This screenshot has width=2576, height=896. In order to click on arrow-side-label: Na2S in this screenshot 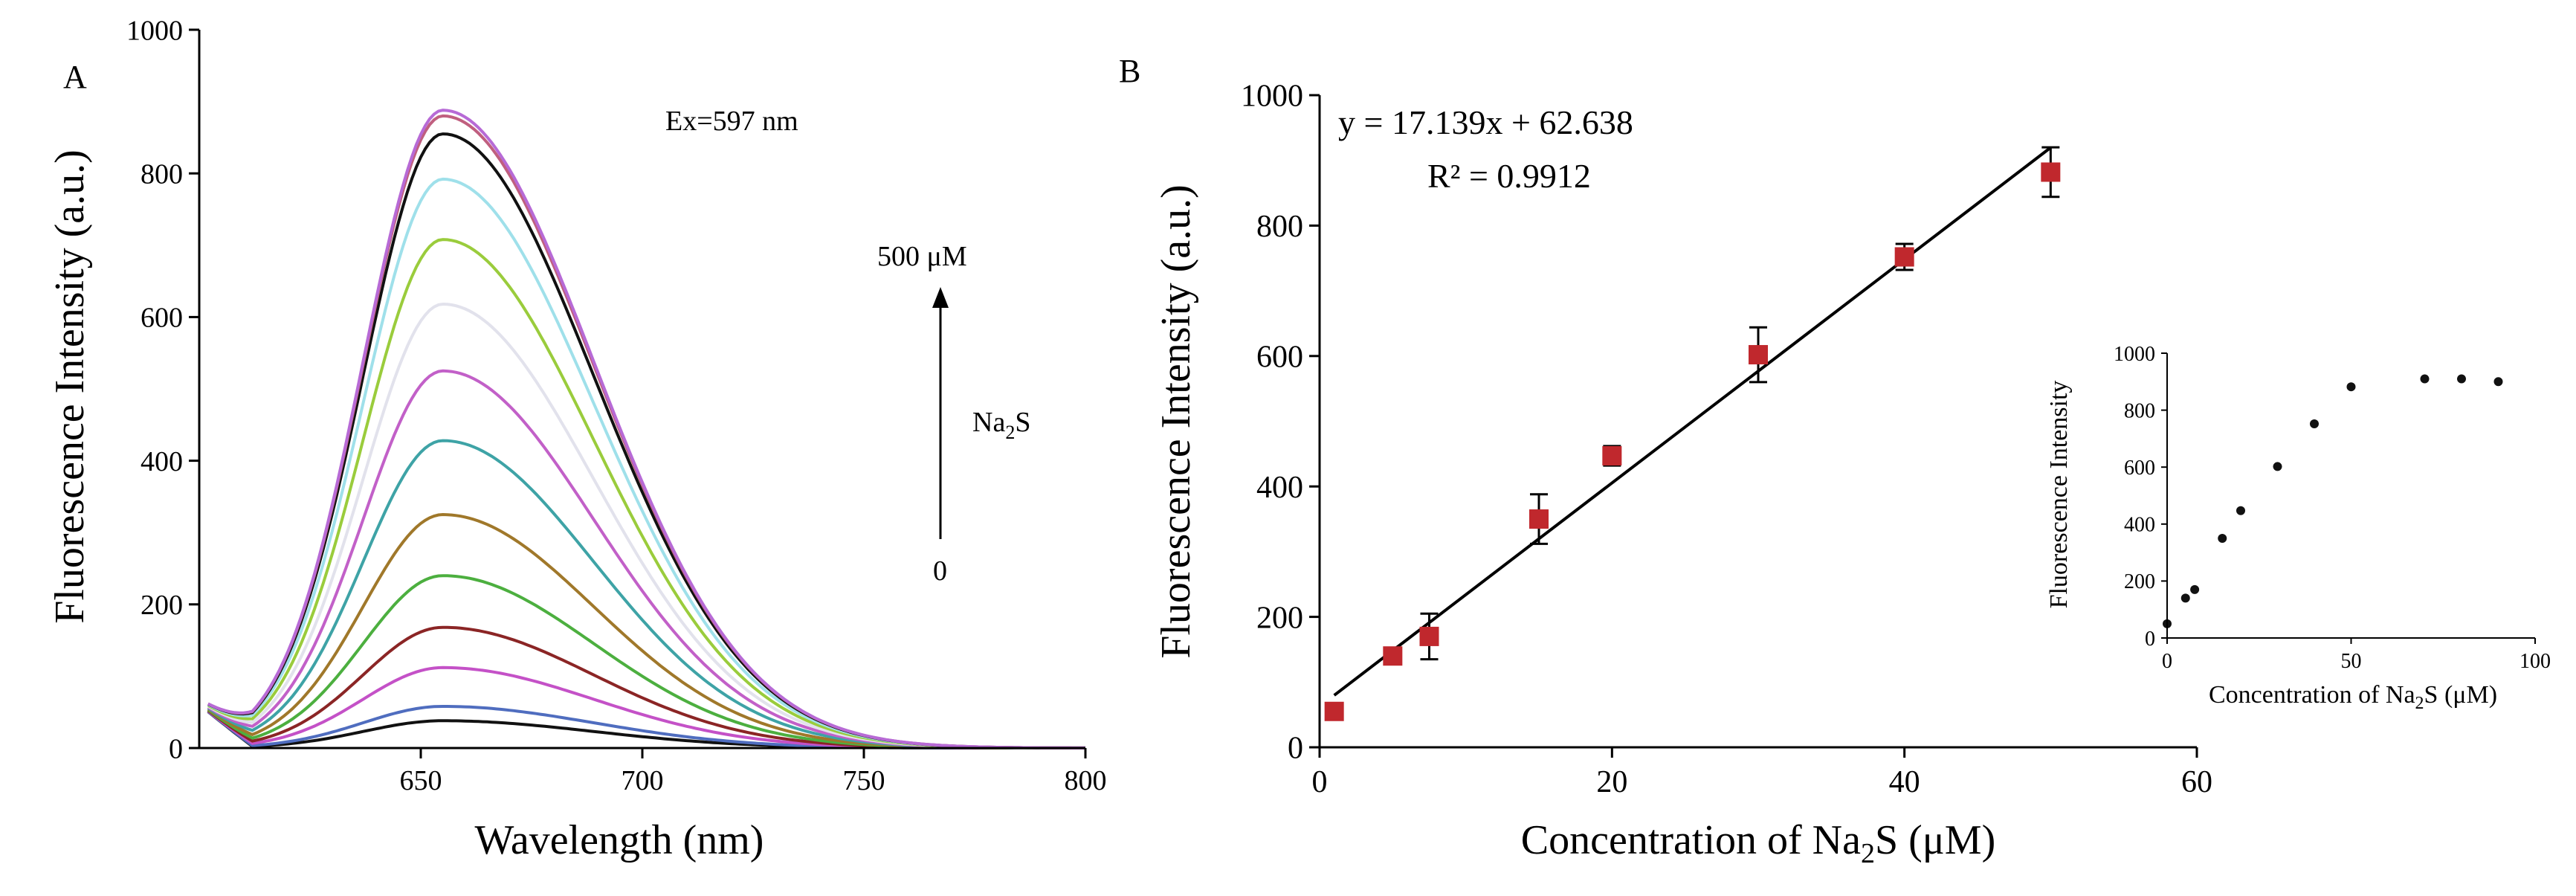, I will do `click(1001, 425)`.